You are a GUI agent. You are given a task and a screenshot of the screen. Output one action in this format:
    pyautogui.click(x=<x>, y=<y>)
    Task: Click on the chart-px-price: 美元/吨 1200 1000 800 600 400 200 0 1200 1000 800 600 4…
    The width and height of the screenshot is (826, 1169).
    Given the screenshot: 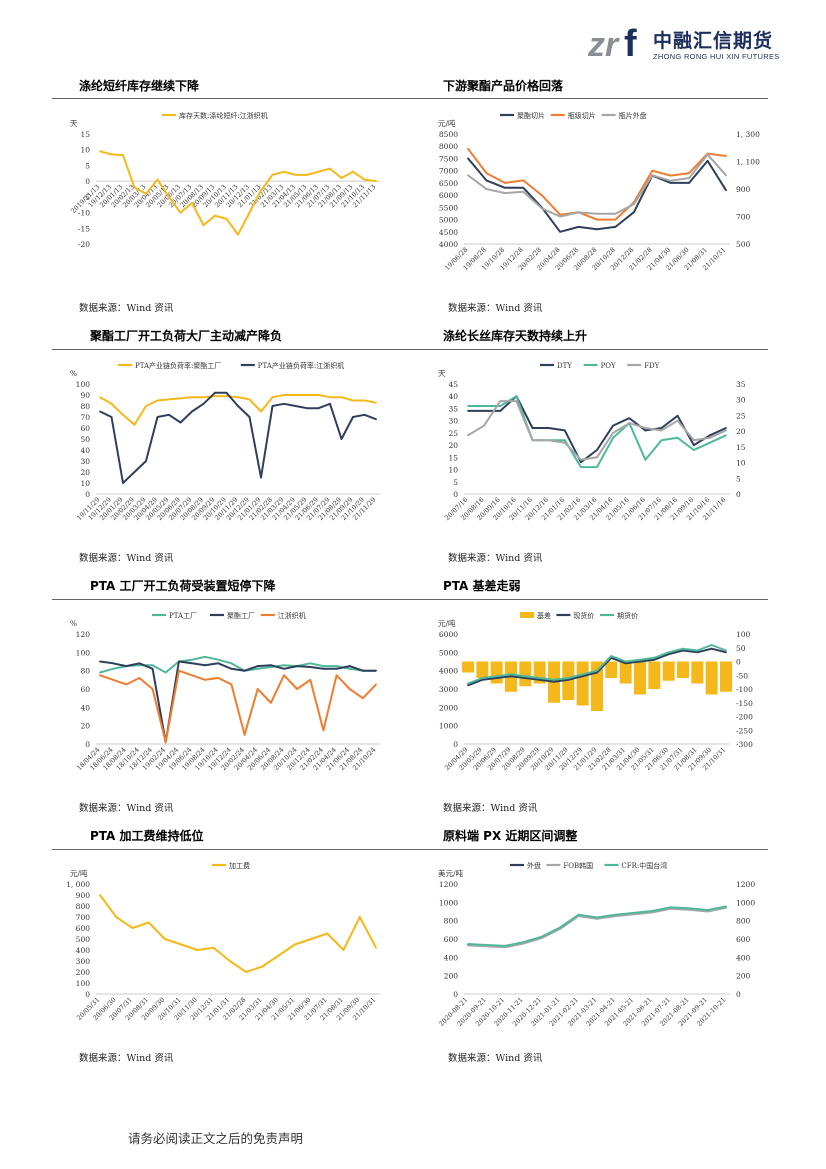 What is the action you would take?
    pyautogui.click(x=596, y=944)
    